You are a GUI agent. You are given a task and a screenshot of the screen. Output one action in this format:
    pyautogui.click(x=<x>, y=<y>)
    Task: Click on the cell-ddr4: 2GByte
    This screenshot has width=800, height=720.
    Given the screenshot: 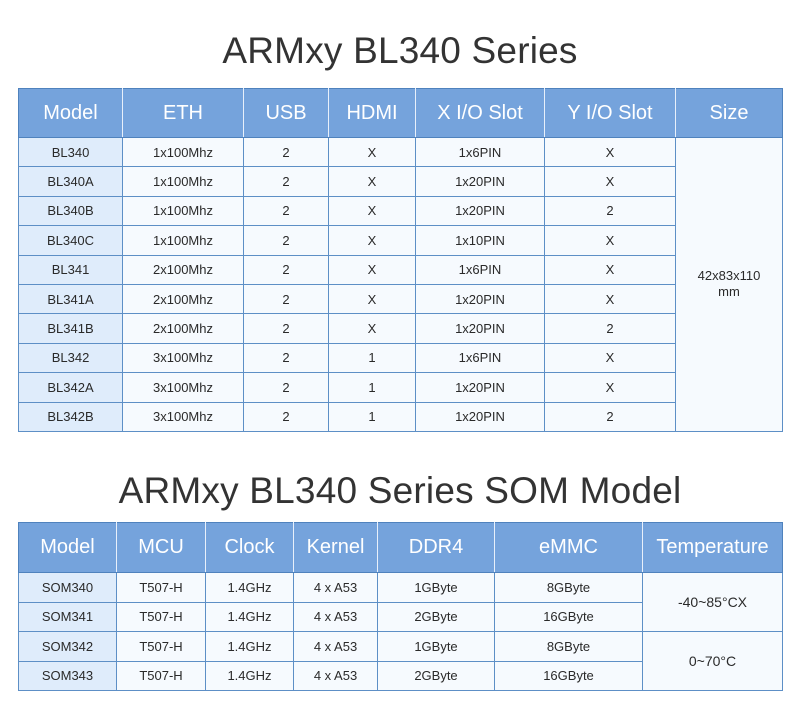 What is the action you would take?
    pyautogui.click(x=436, y=616)
    